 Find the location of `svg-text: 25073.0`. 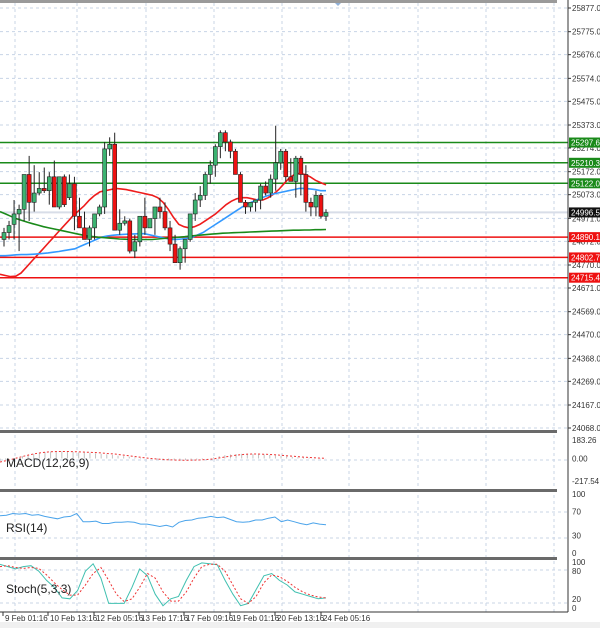

svg-text: 25073.0 is located at coordinates (586, 195).